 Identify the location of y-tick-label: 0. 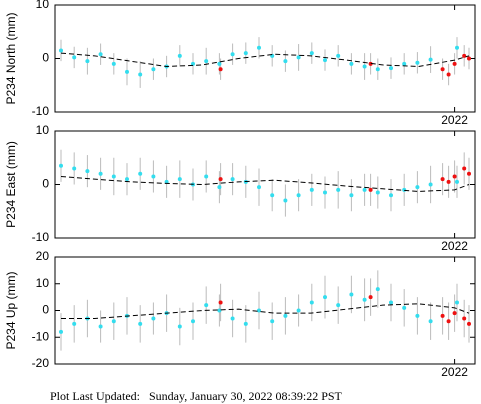
(45, 310).